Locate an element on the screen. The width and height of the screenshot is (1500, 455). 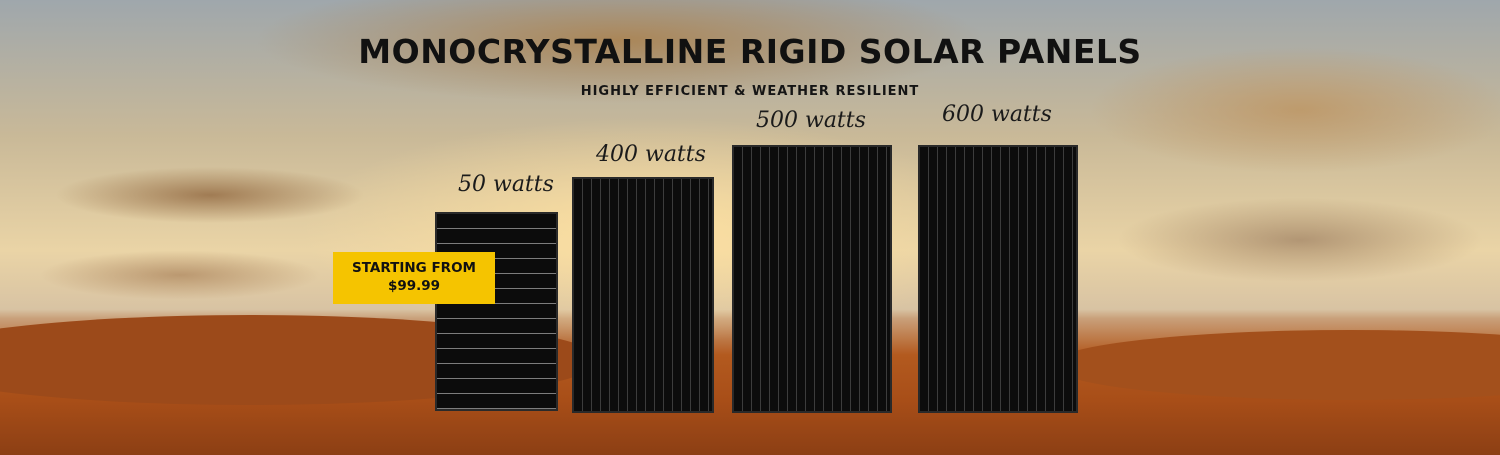
panel-label: 50 watts is located at coordinates (506, 184).